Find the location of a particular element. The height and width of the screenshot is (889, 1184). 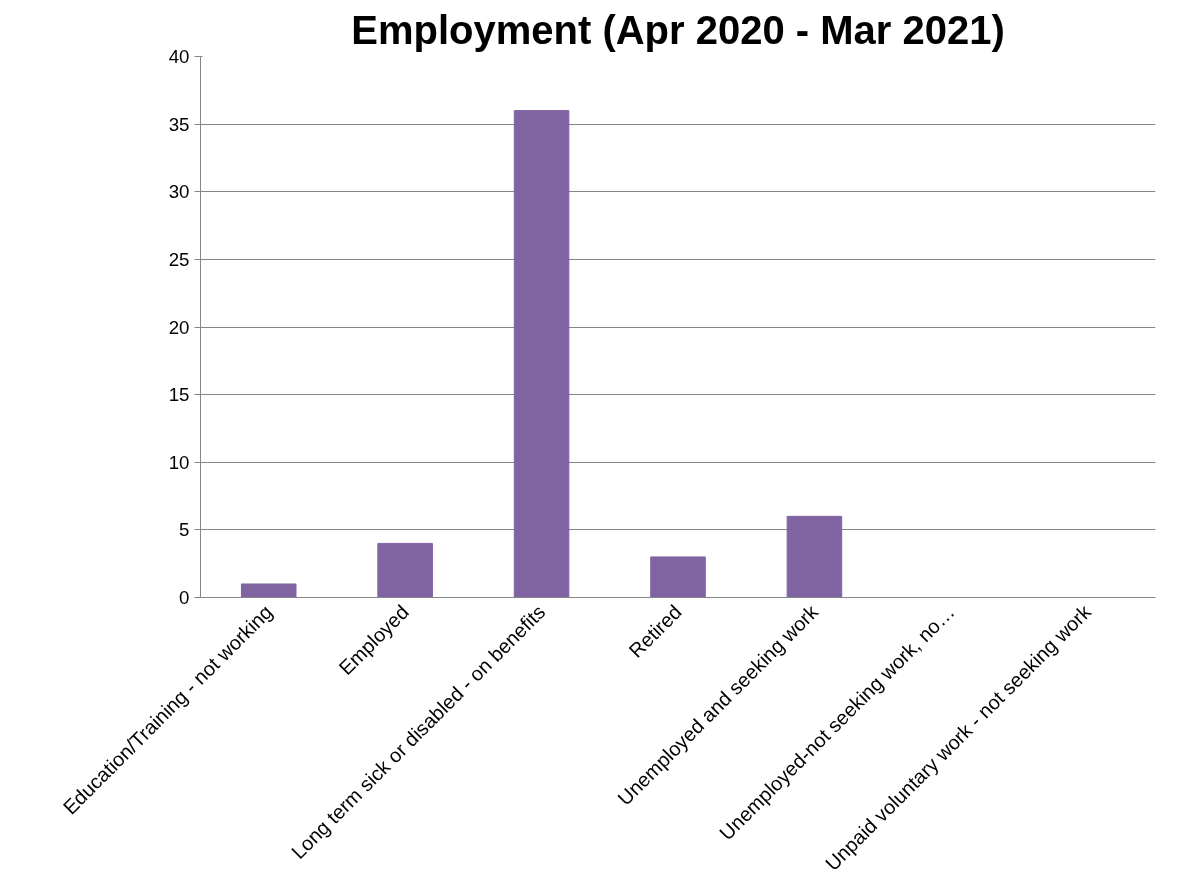

y-tick-label: 0 is located at coordinates (184, 597).